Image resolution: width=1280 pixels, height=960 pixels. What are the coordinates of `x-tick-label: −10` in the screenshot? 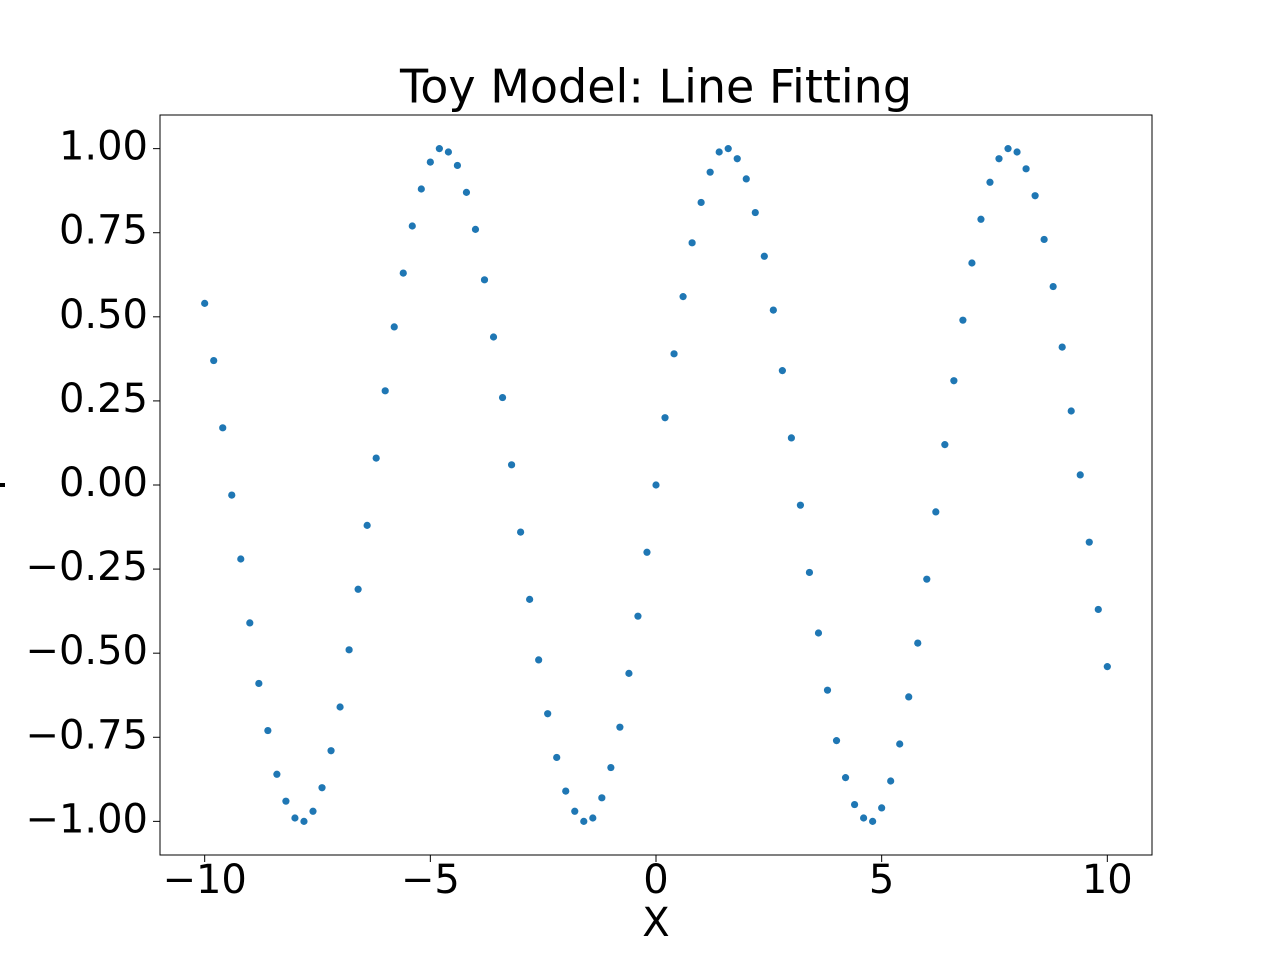 It's located at (204, 880).